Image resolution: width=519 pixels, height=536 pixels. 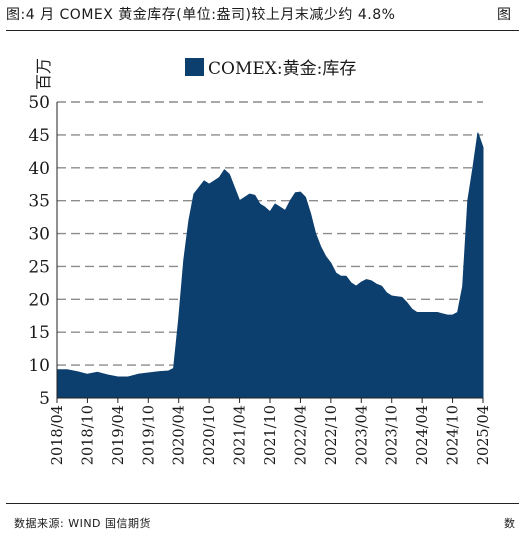 I want to click on y-tick-label: 5, so click(x=44, y=399).